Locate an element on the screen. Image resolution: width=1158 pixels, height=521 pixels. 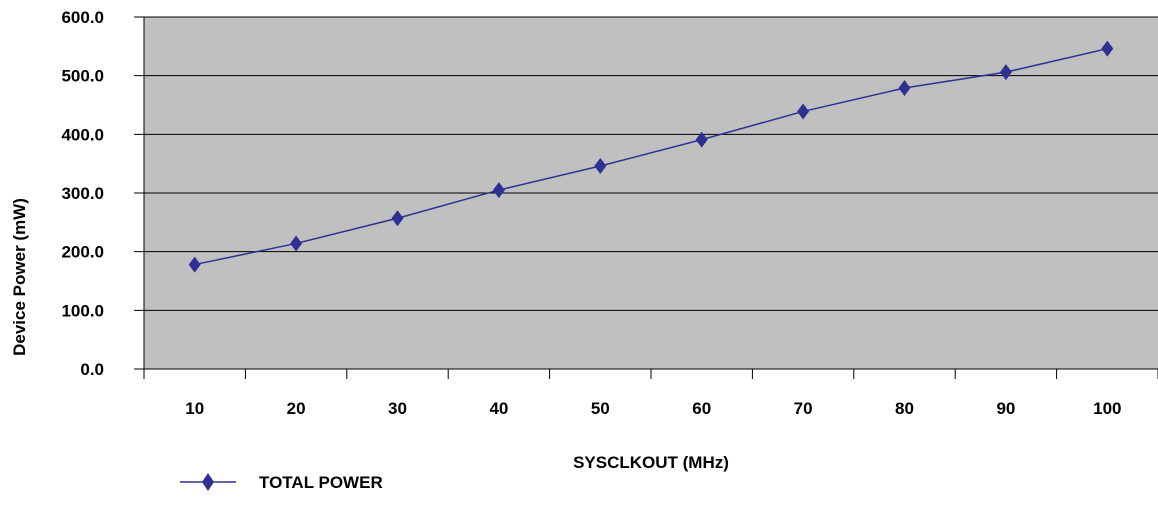
y-tick-label: 500.0 is located at coordinates (82, 76).